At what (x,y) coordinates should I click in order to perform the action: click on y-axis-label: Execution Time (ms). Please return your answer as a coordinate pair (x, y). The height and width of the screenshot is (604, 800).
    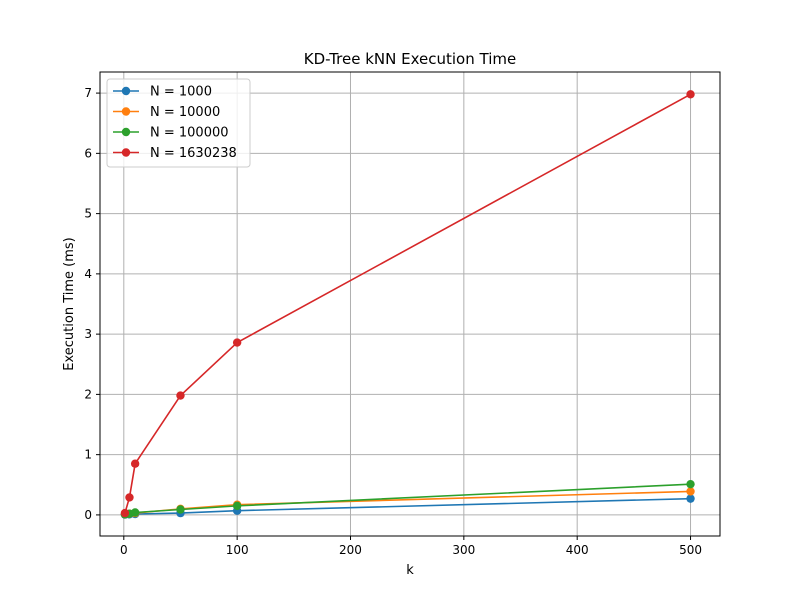
    Looking at the image, I should click on (69, 303).